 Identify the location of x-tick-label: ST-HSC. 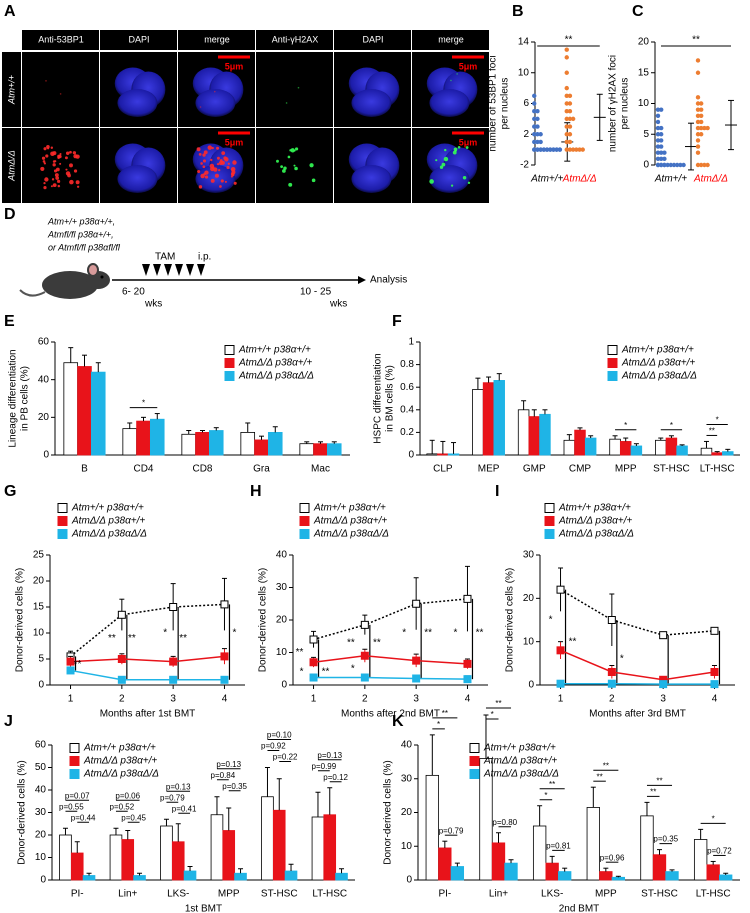
(279, 894).